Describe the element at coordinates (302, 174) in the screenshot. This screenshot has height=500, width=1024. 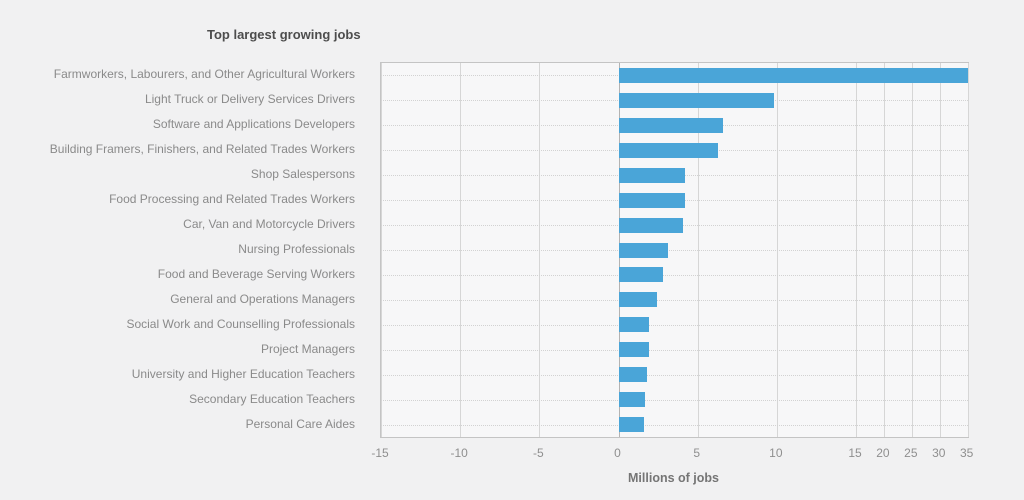
I see `category-label: Shop Salespersons` at that location.